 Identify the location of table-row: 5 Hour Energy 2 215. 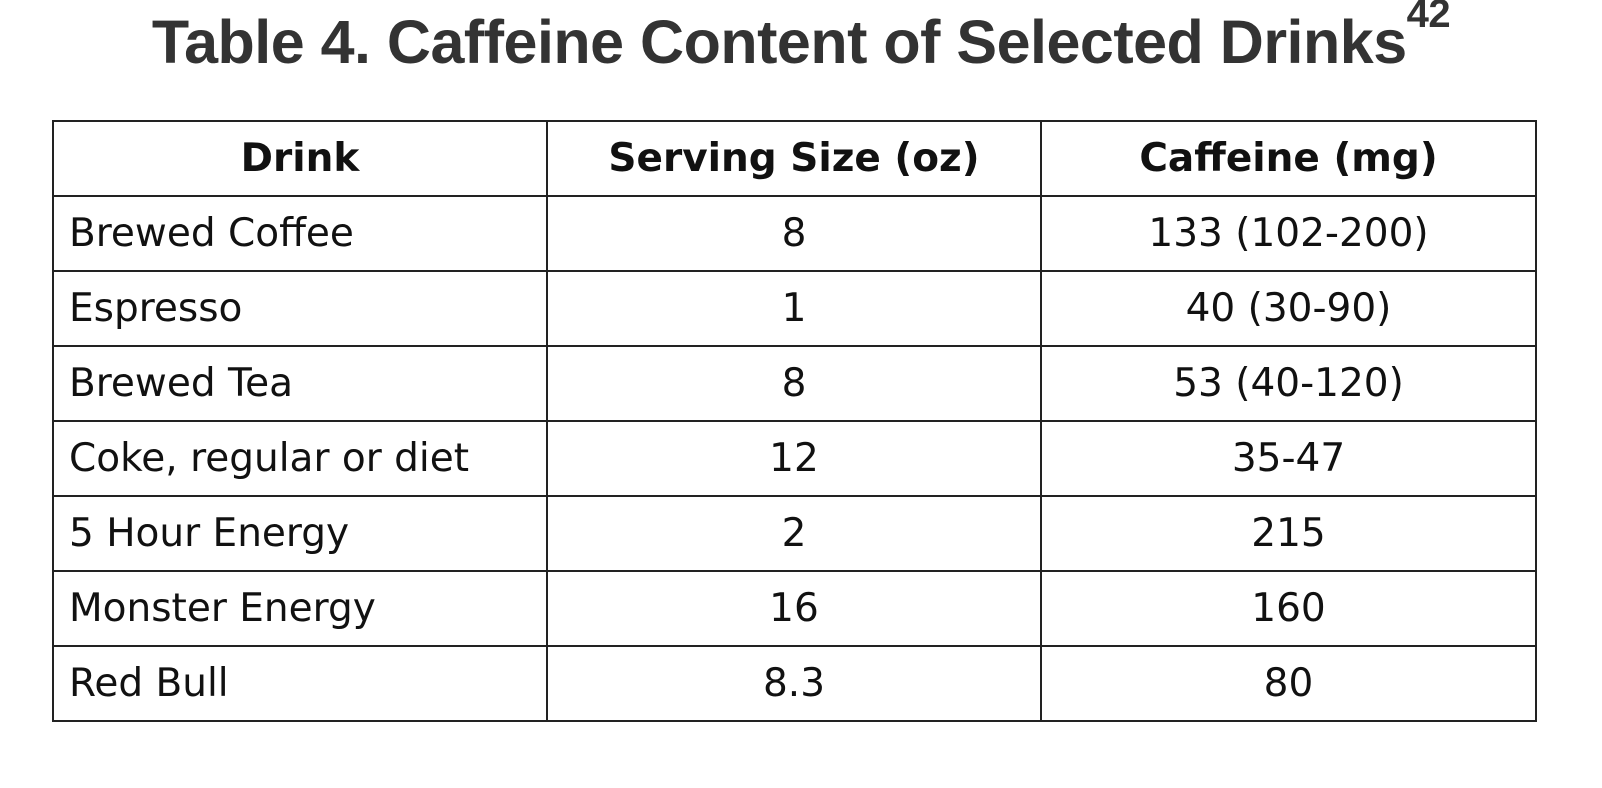
(794, 533).